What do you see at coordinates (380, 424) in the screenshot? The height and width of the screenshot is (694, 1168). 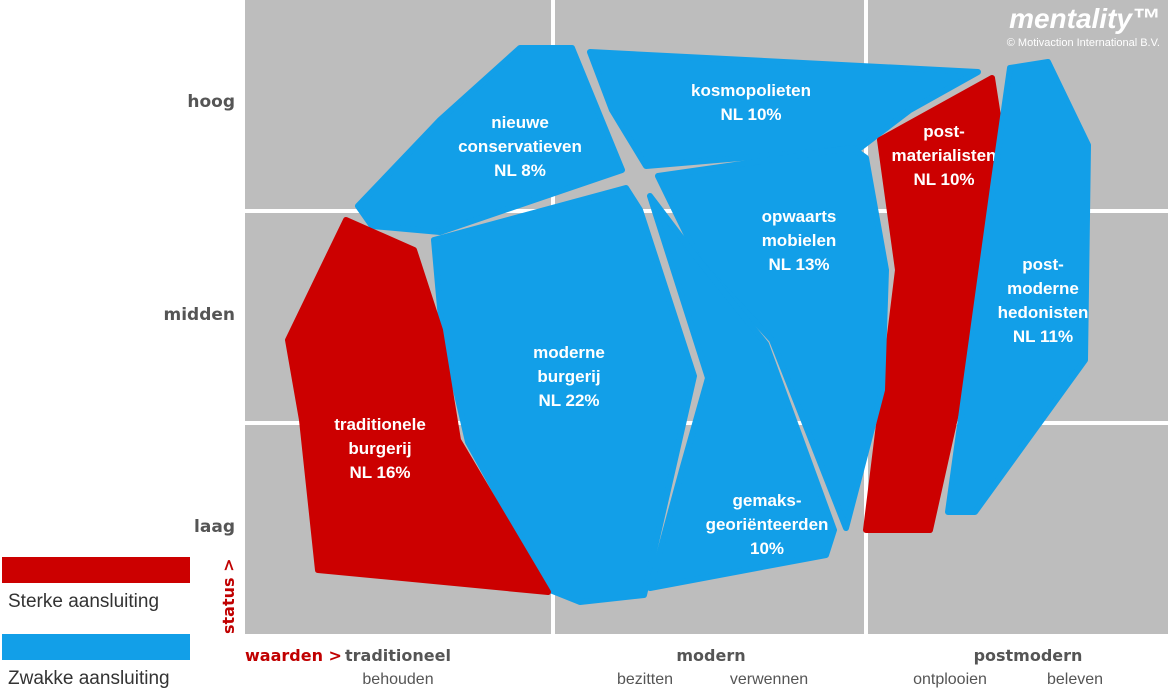 I see `segment-label-line: traditionele` at bounding box center [380, 424].